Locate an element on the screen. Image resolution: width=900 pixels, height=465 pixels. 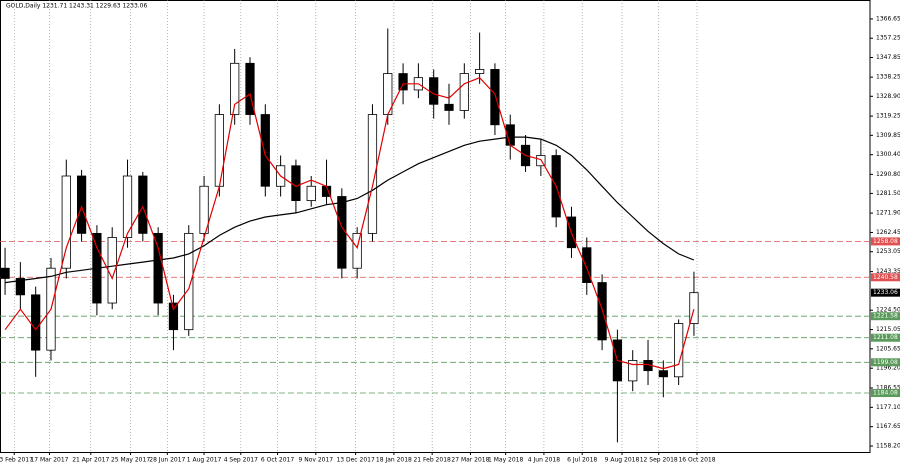
level-label: 1211.08 is located at coordinates (885, 337).